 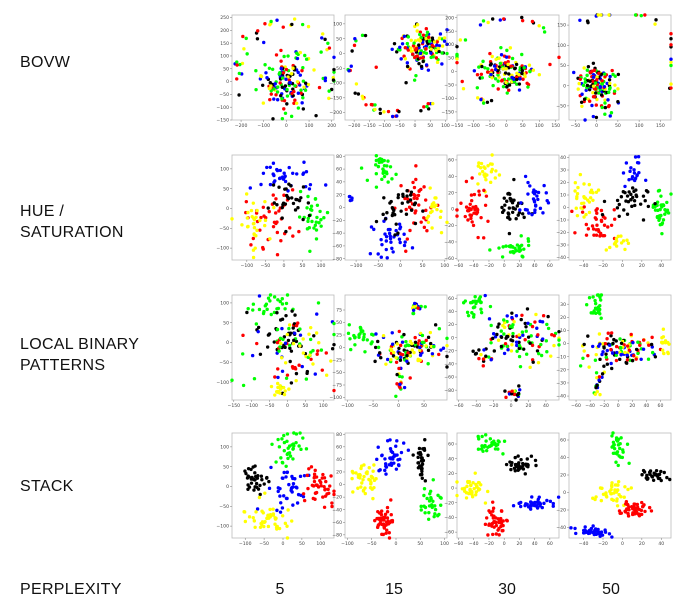 I want to click on y-tick-label: 150, so click(x=224, y=44).